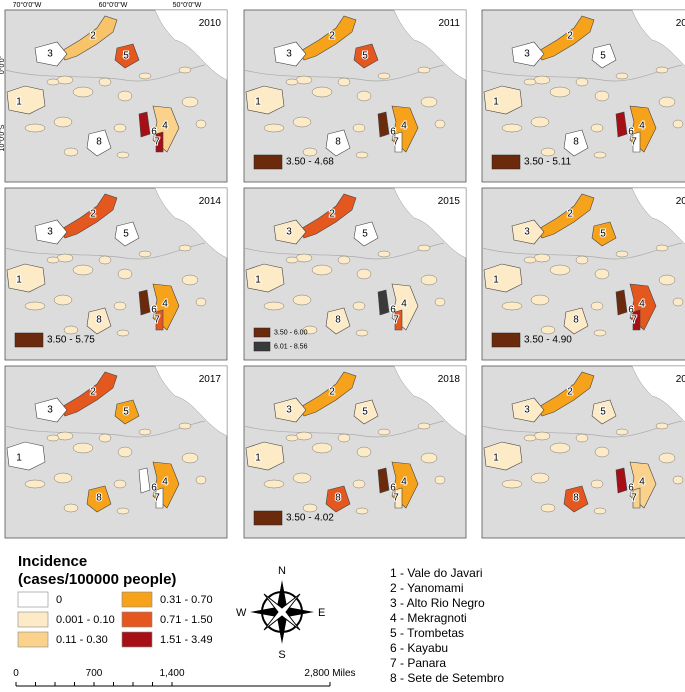  I want to click on legend-label: 3.50 - 5.75, so click(71, 340).